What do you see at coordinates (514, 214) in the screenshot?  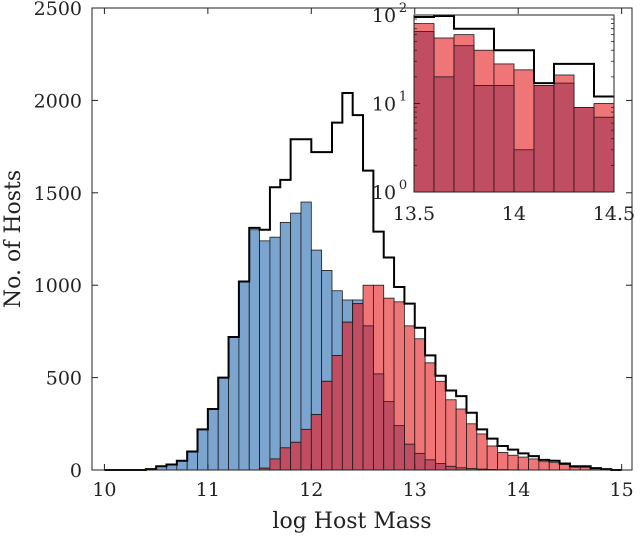 I see `inset-x-tick-label: 14` at bounding box center [514, 214].